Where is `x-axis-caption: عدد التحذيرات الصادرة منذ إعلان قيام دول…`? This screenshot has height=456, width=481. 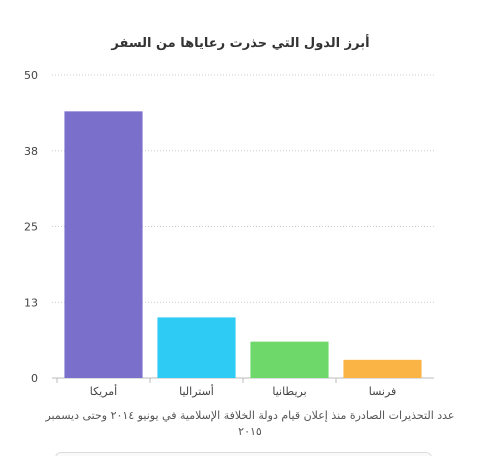 x-axis-caption: عدد التحذيرات الصادرة منذ إعلان قيام دول… is located at coordinates (250, 423).